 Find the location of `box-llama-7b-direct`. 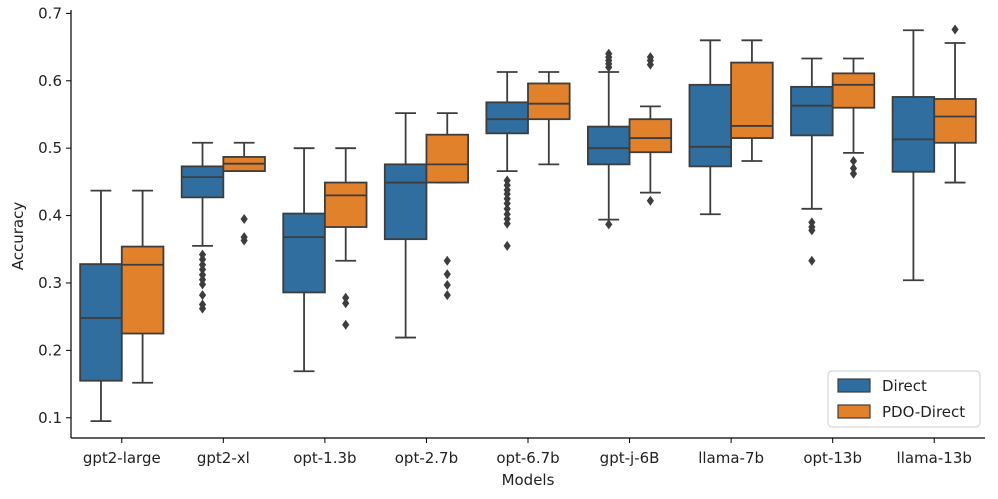

box-llama-7b-direct is located at coordinates (710, 127).